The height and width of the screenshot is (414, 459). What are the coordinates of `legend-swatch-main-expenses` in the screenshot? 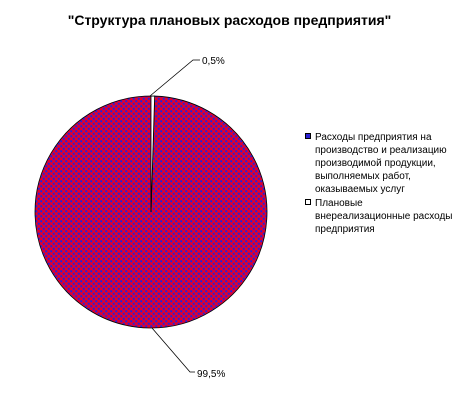 It's located at (308, 136).